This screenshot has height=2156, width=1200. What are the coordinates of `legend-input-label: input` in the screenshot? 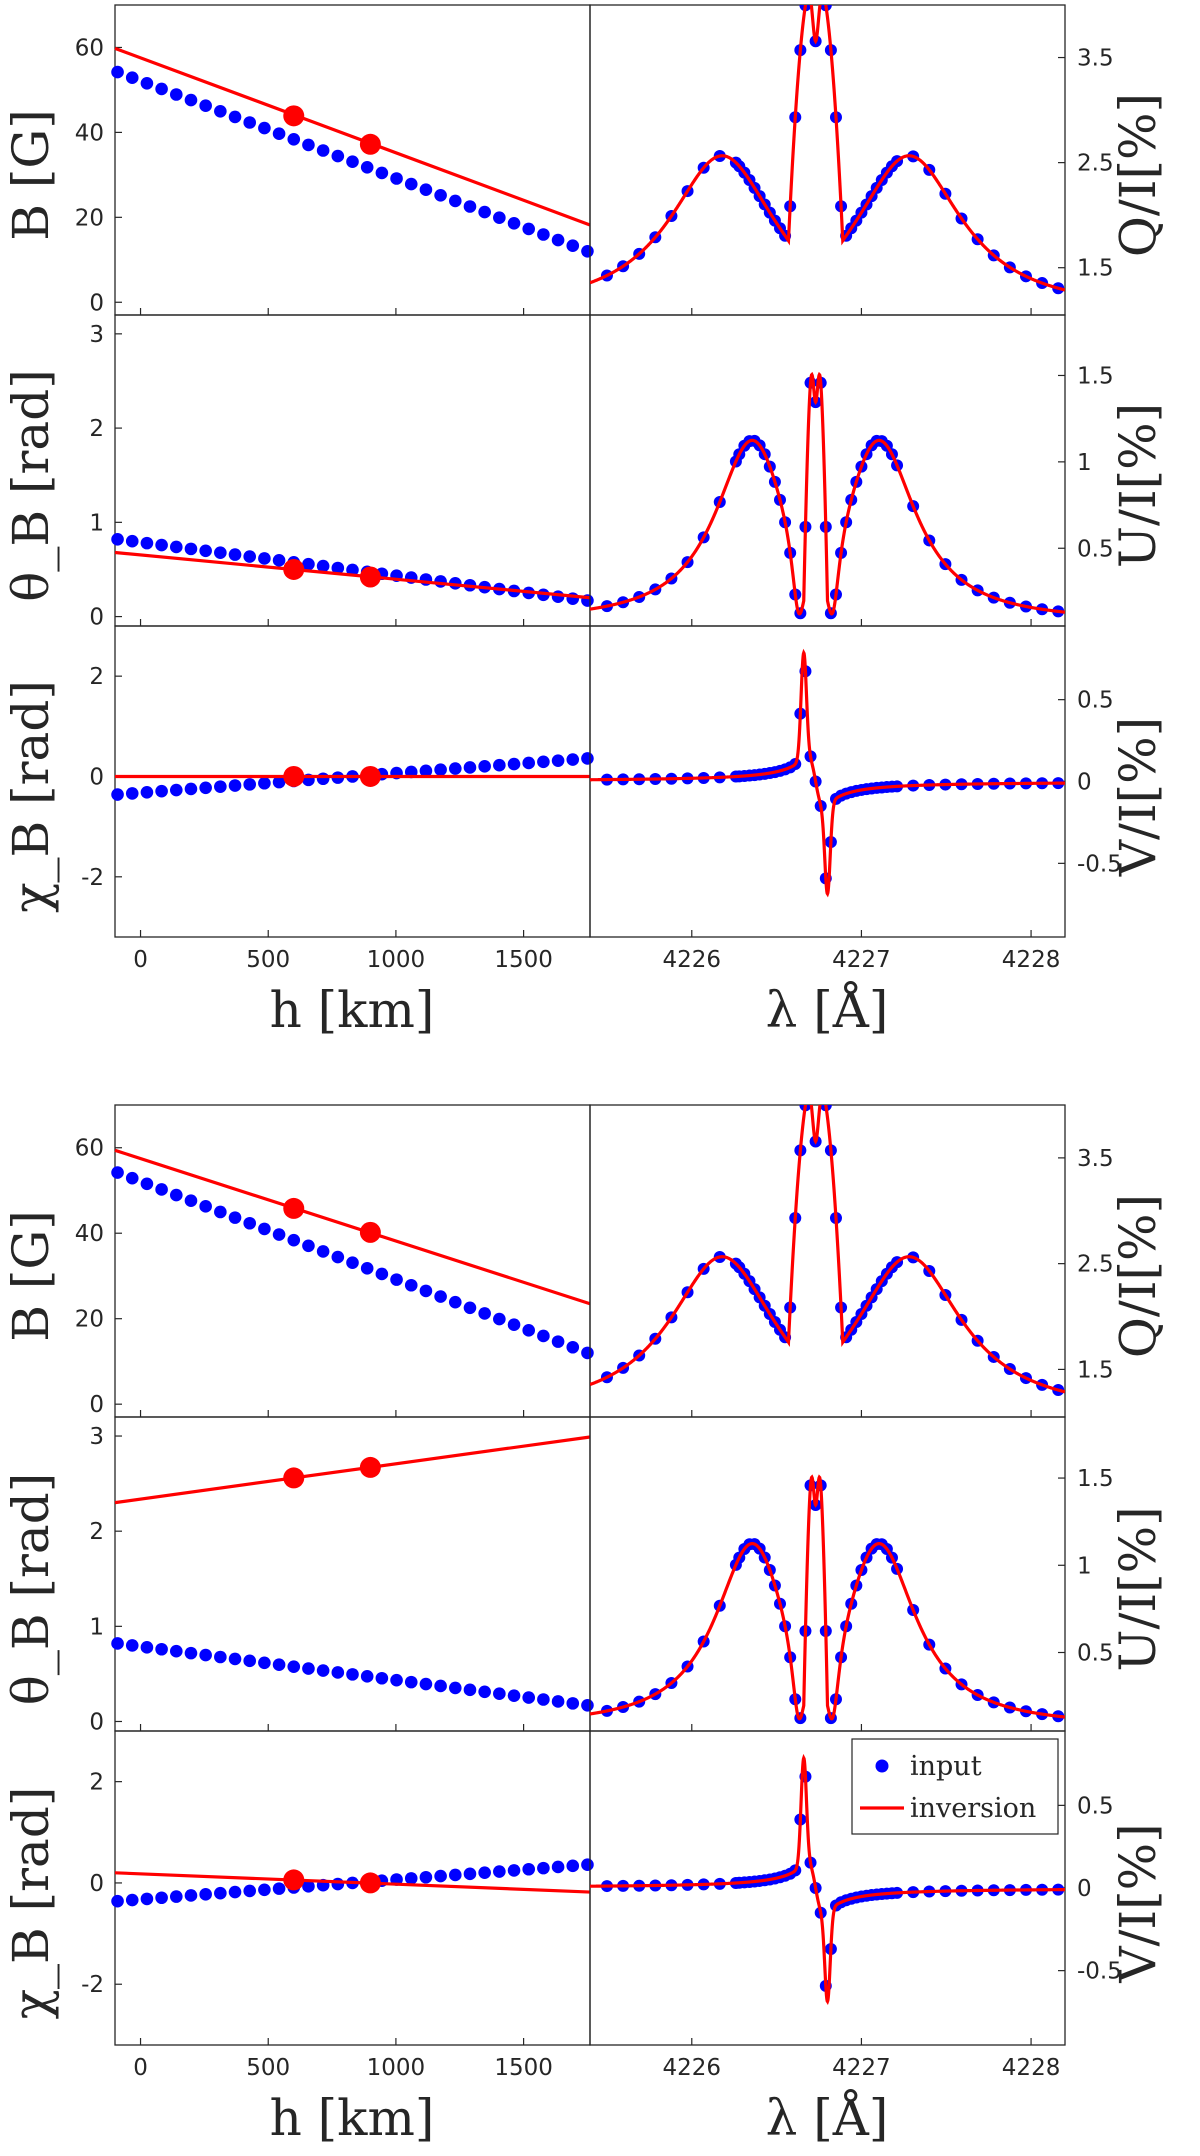 It's located at (946, 1766).